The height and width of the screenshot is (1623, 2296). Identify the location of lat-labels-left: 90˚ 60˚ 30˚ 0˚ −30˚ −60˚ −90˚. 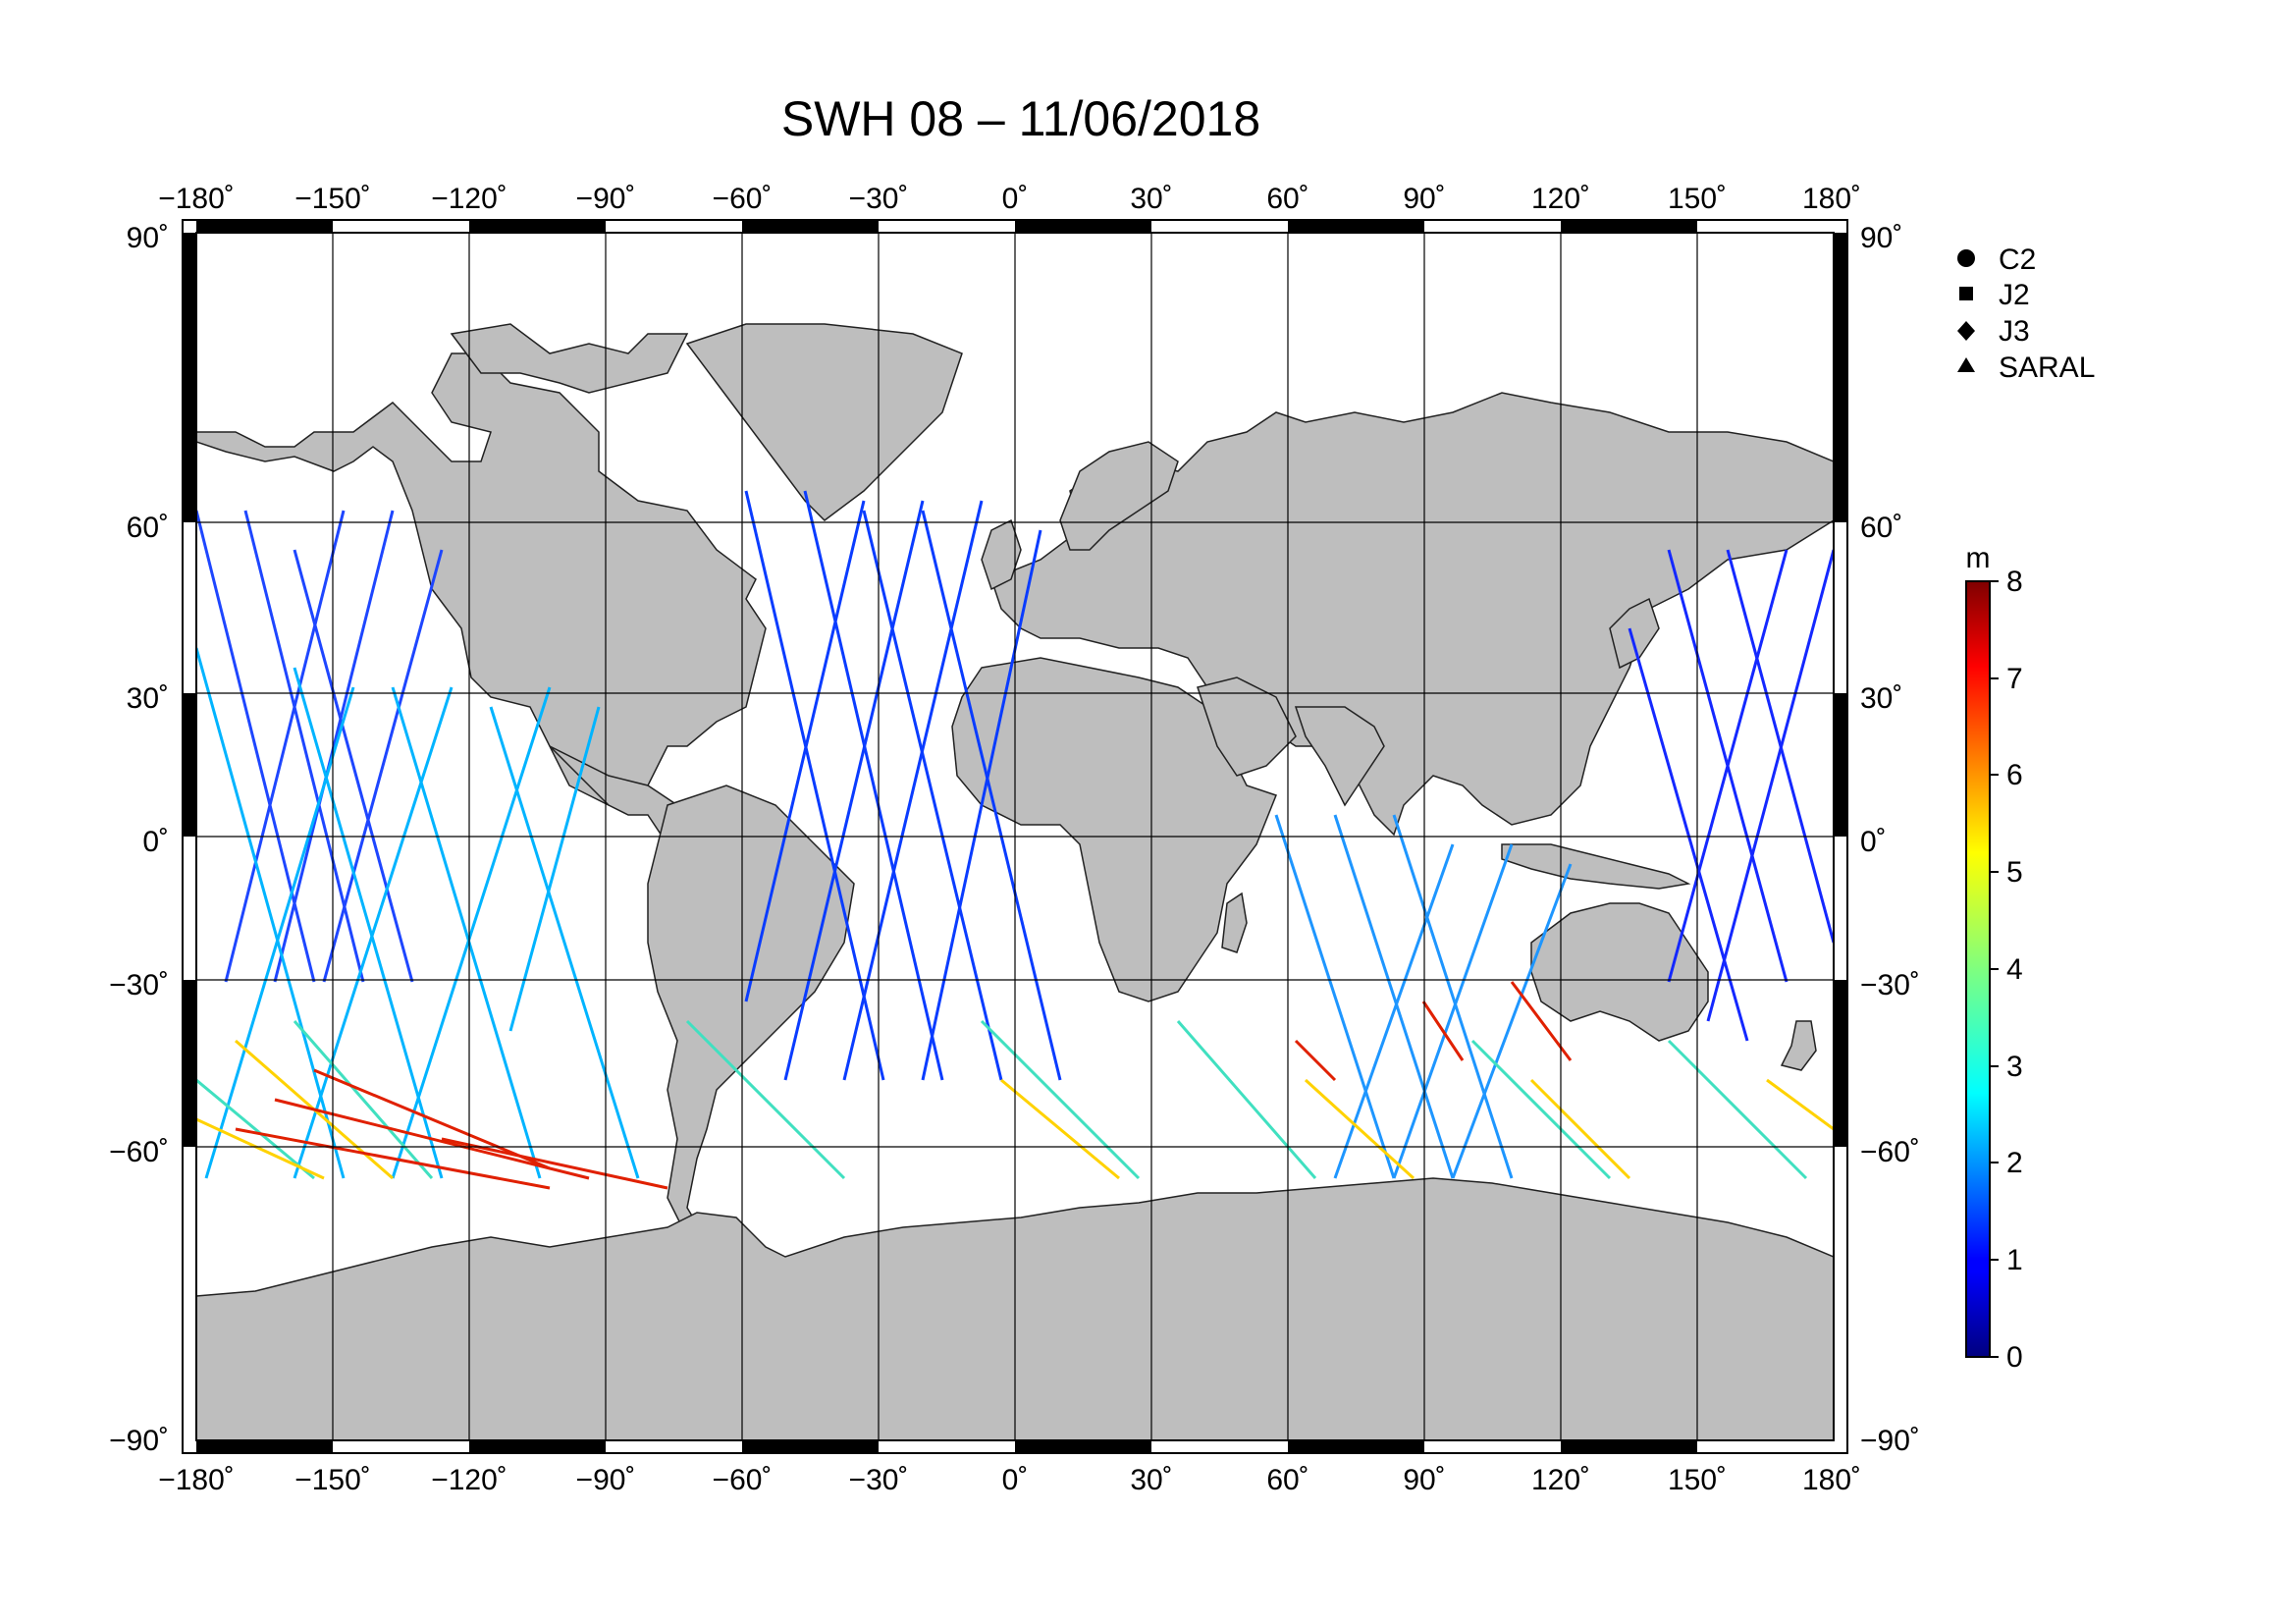
(139, 839).